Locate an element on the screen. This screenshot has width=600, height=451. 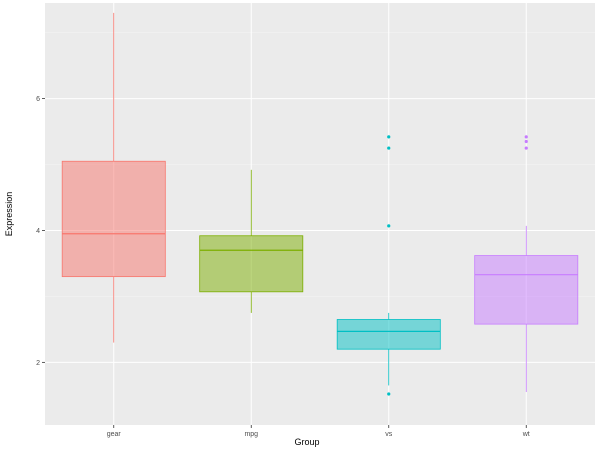
y-axis-title: Expression is located at coordinates (9, 214).